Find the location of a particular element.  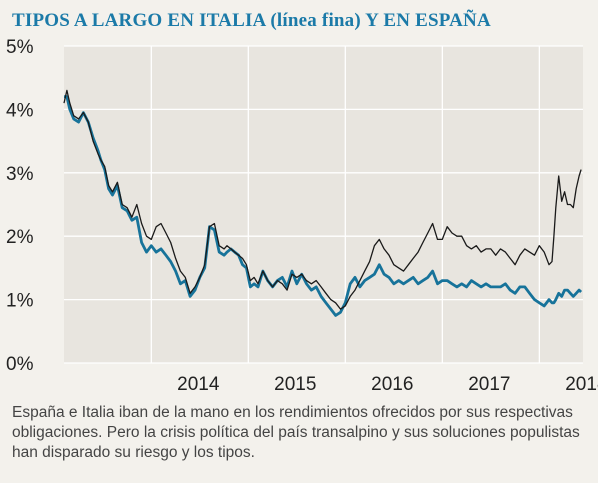

x-tick-label: 2018 is located at coordinates (581, 384).